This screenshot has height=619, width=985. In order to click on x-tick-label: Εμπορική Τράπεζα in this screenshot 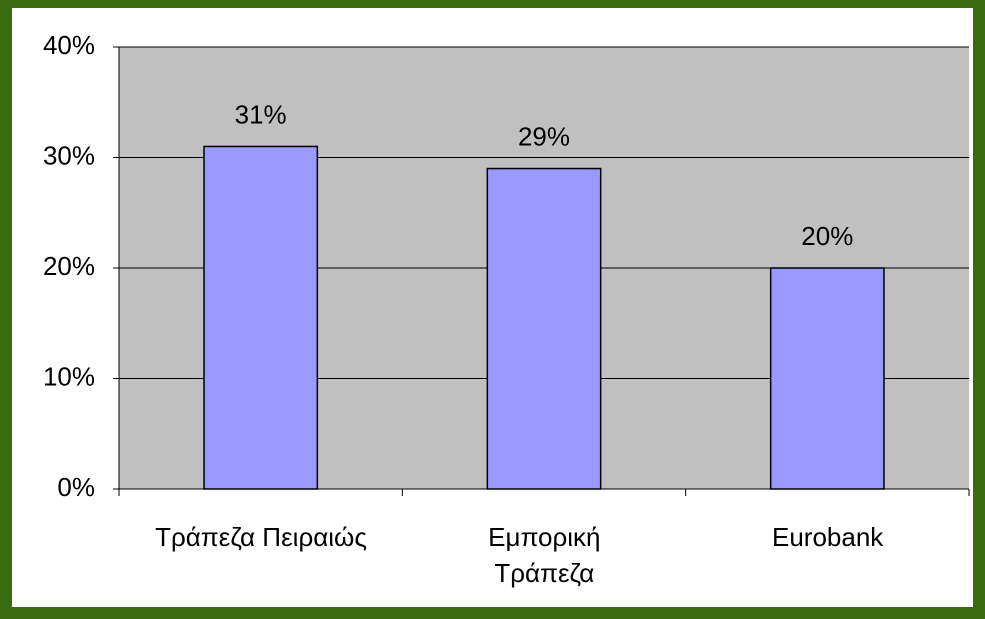, I will do `click(544, 555)`.